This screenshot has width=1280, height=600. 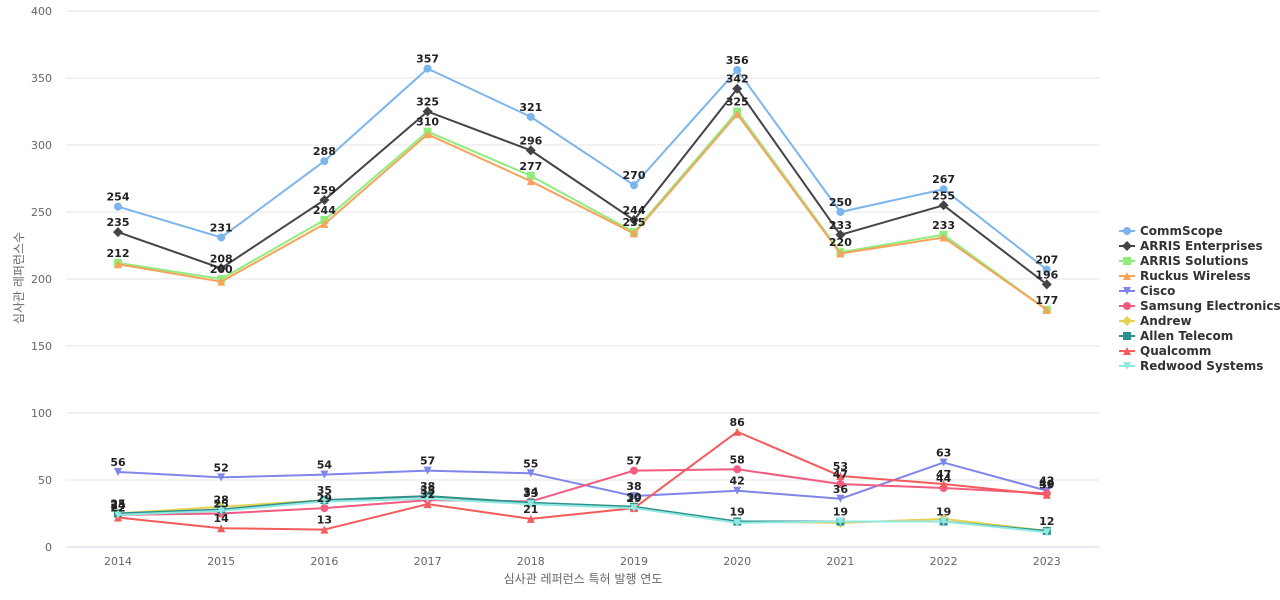 What do you see at coordinates (118, 462) in the screenshot?
I see `data-label-cisco: 56` at bounding box center [118, 462].